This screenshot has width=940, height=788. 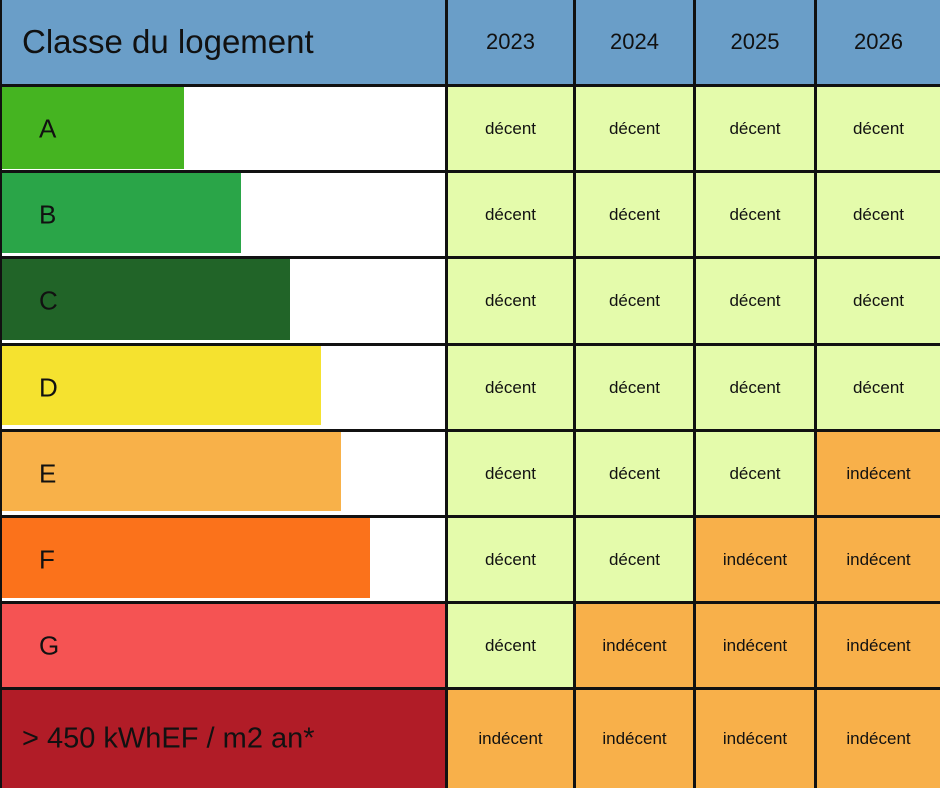 I want to click on table-title: Classe du logement, so click(x=223, y=42).